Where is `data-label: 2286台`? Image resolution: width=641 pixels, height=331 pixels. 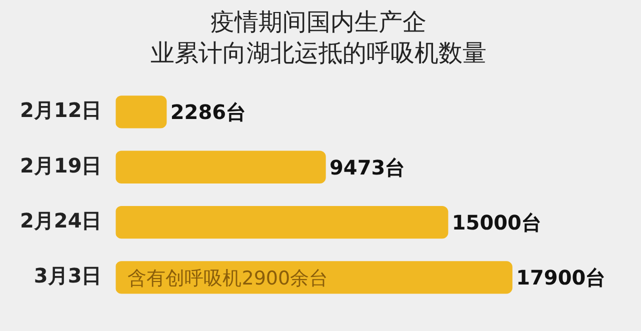
data-label: 2286台 is located at coordinates (208, 112).